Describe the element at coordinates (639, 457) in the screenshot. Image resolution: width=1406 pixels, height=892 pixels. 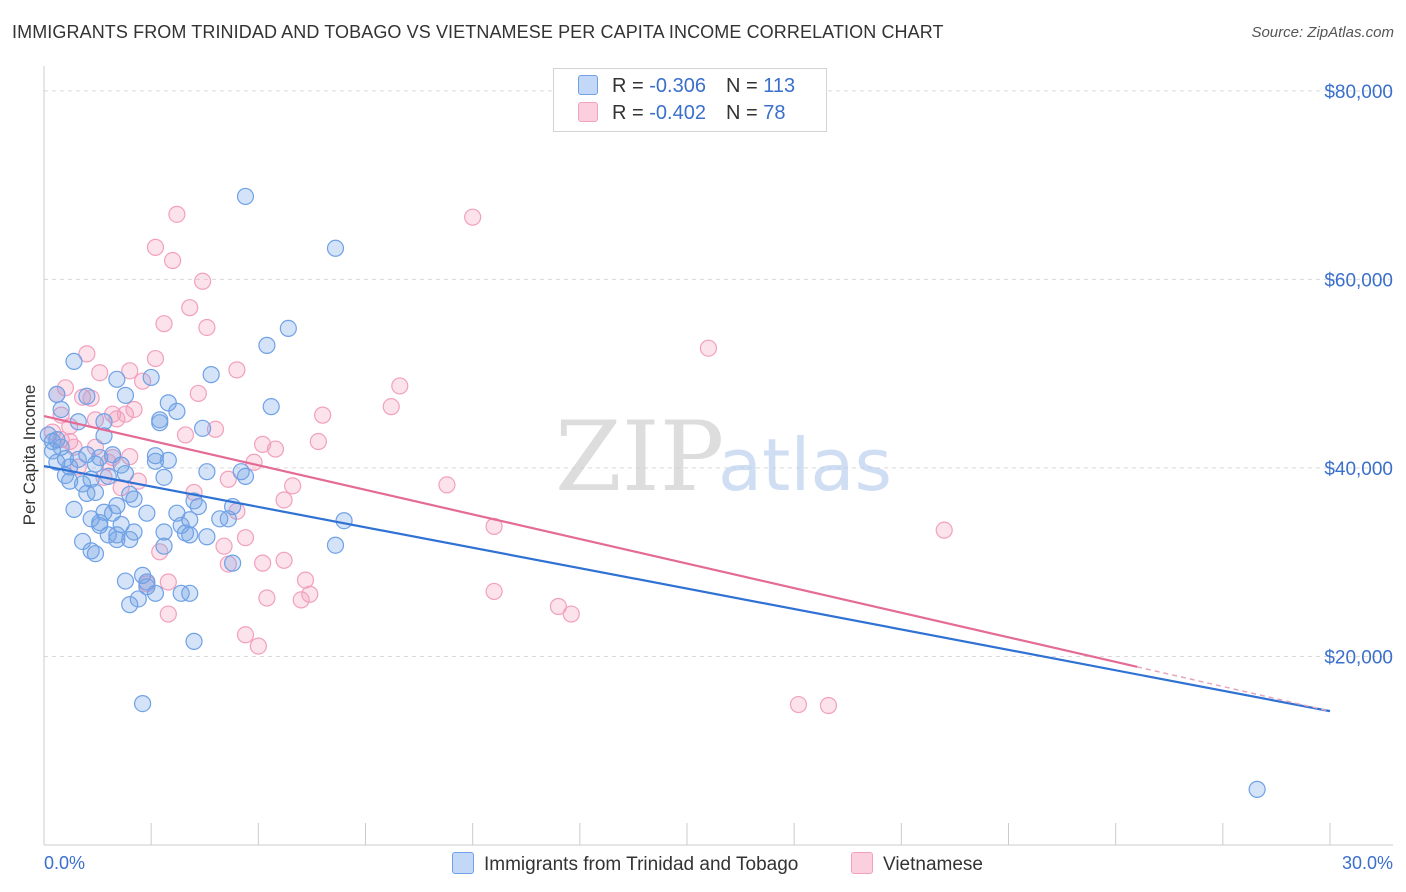
I see `watermark-zip: ZIP` at that location.